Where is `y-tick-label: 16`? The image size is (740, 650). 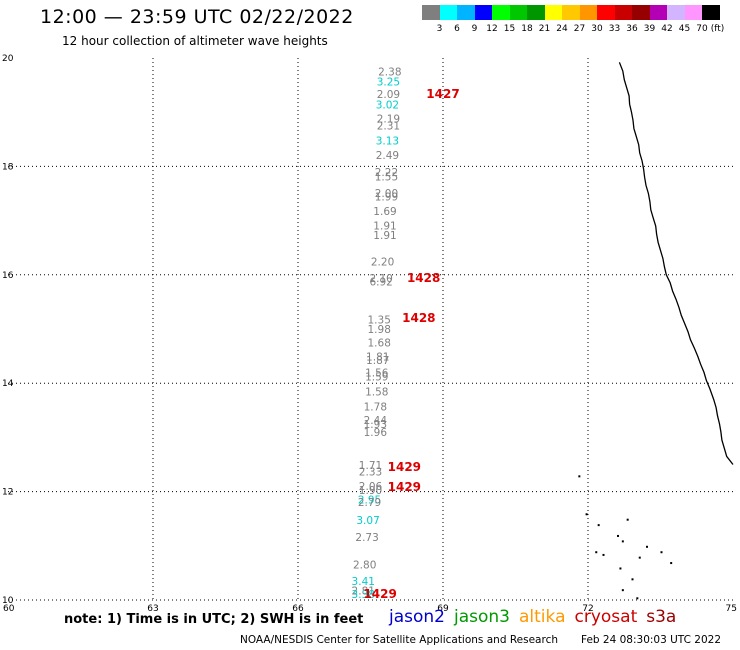
y-tick-label: 16 is located at coordinates (8, 276).